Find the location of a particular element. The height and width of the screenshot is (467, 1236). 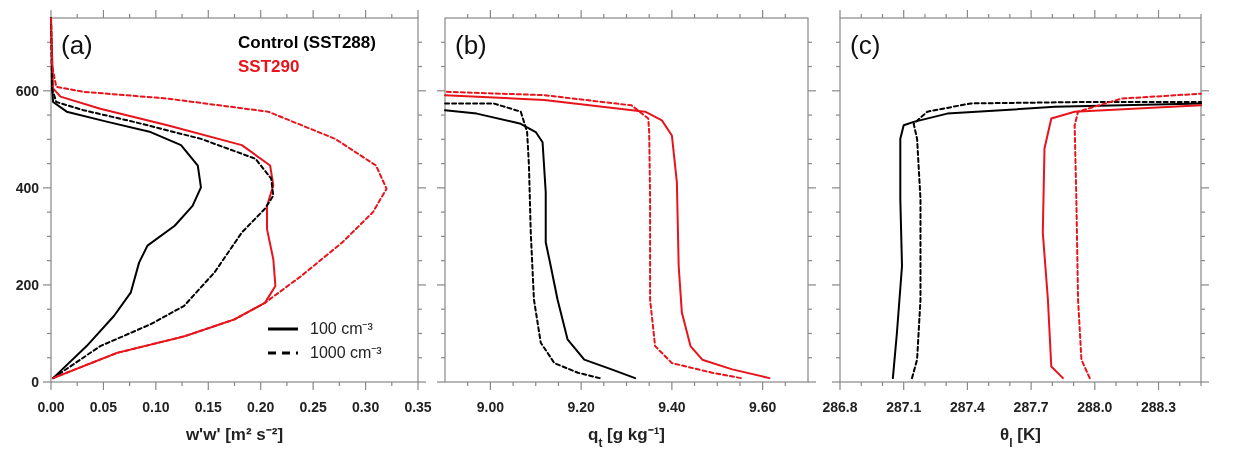

x-tick-label: 0.30 is located at coordinates (365, 407).